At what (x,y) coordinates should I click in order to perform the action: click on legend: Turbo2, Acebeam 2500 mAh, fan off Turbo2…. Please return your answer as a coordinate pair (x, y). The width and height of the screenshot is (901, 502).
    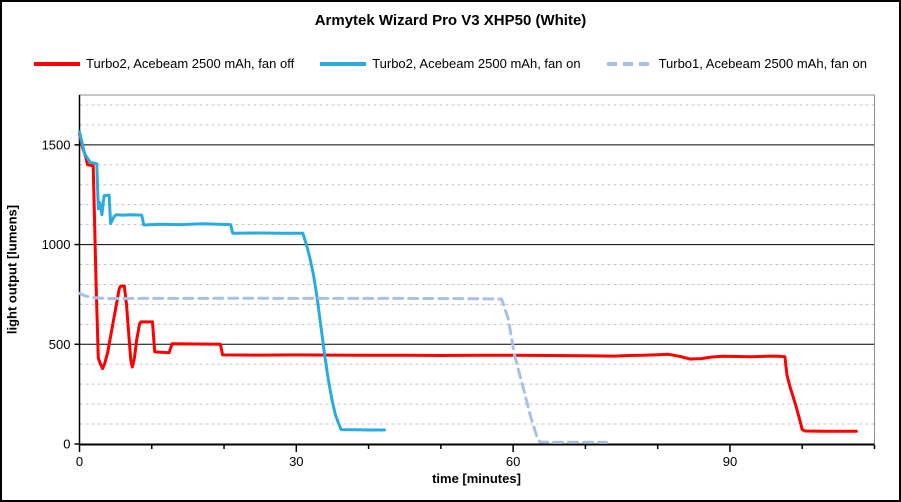
    Looking at the image, I should click on (450, 63).